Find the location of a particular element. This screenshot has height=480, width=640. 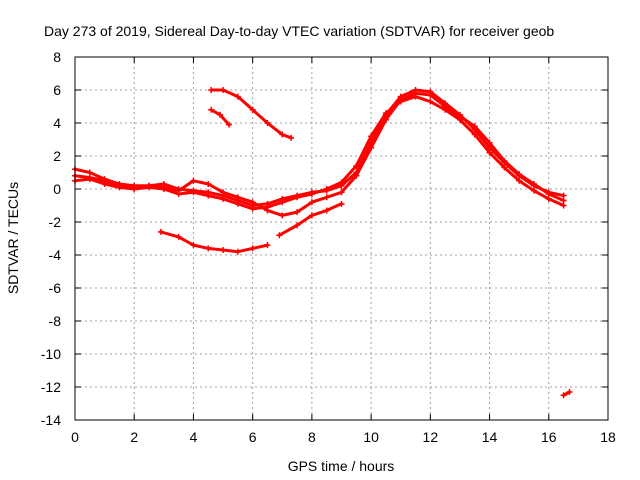

x-tick-label: 12 is located at coordinates (431, 437).